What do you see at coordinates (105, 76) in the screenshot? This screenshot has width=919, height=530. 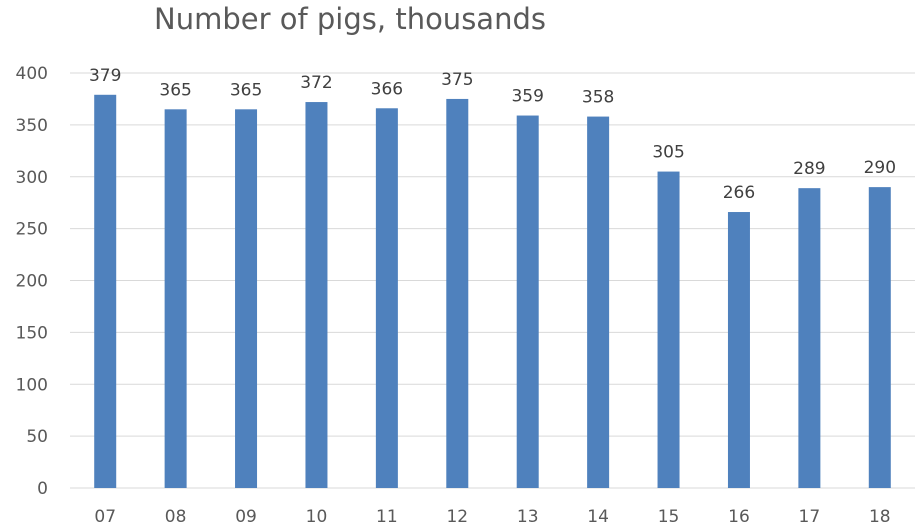 I see `data-label: 379` at bounding box center [105, 76].